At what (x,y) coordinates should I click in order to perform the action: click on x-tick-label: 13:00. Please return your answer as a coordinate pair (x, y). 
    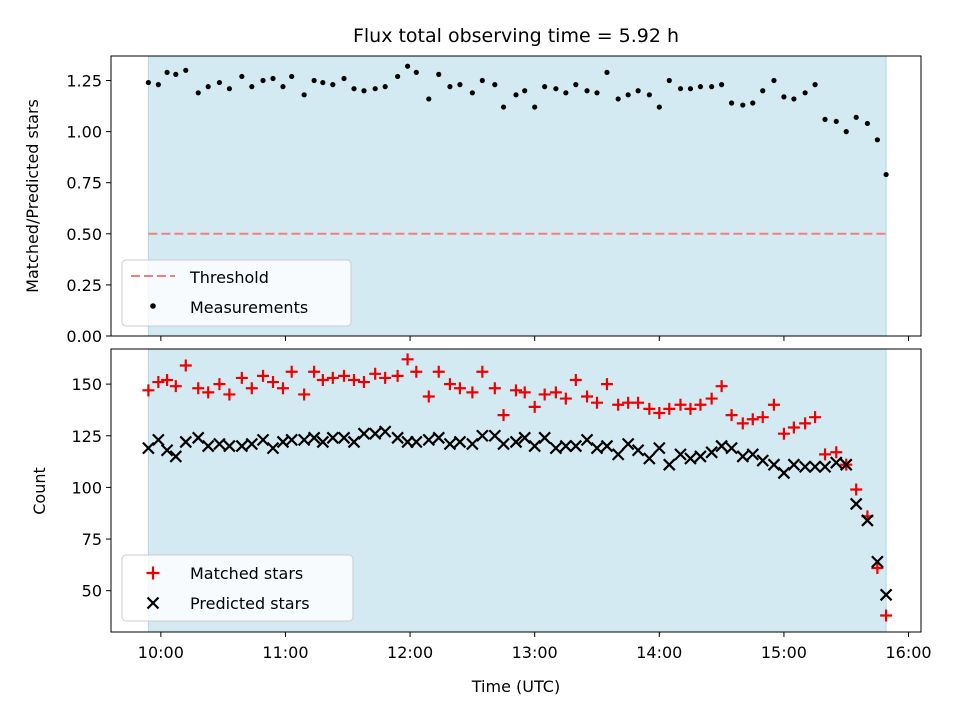
    Looking at the image, I should click on (535, 652).